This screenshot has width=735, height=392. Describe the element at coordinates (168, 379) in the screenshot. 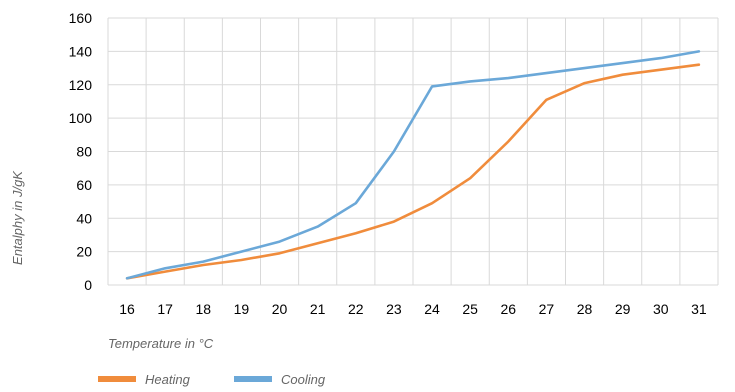

I see `legend-label-heating: Heating` at that location.